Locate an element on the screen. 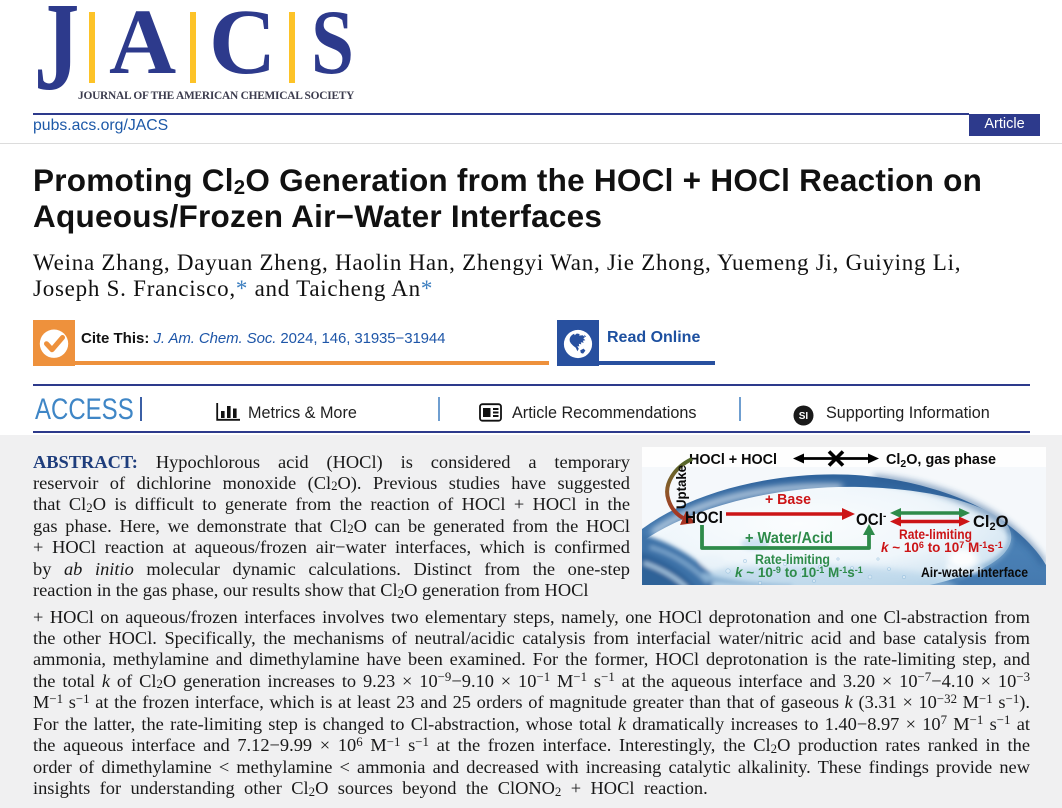 The height and width of the screenshot is (808, 1062). svg-text: OCl- is located at coordinates (871, 520).